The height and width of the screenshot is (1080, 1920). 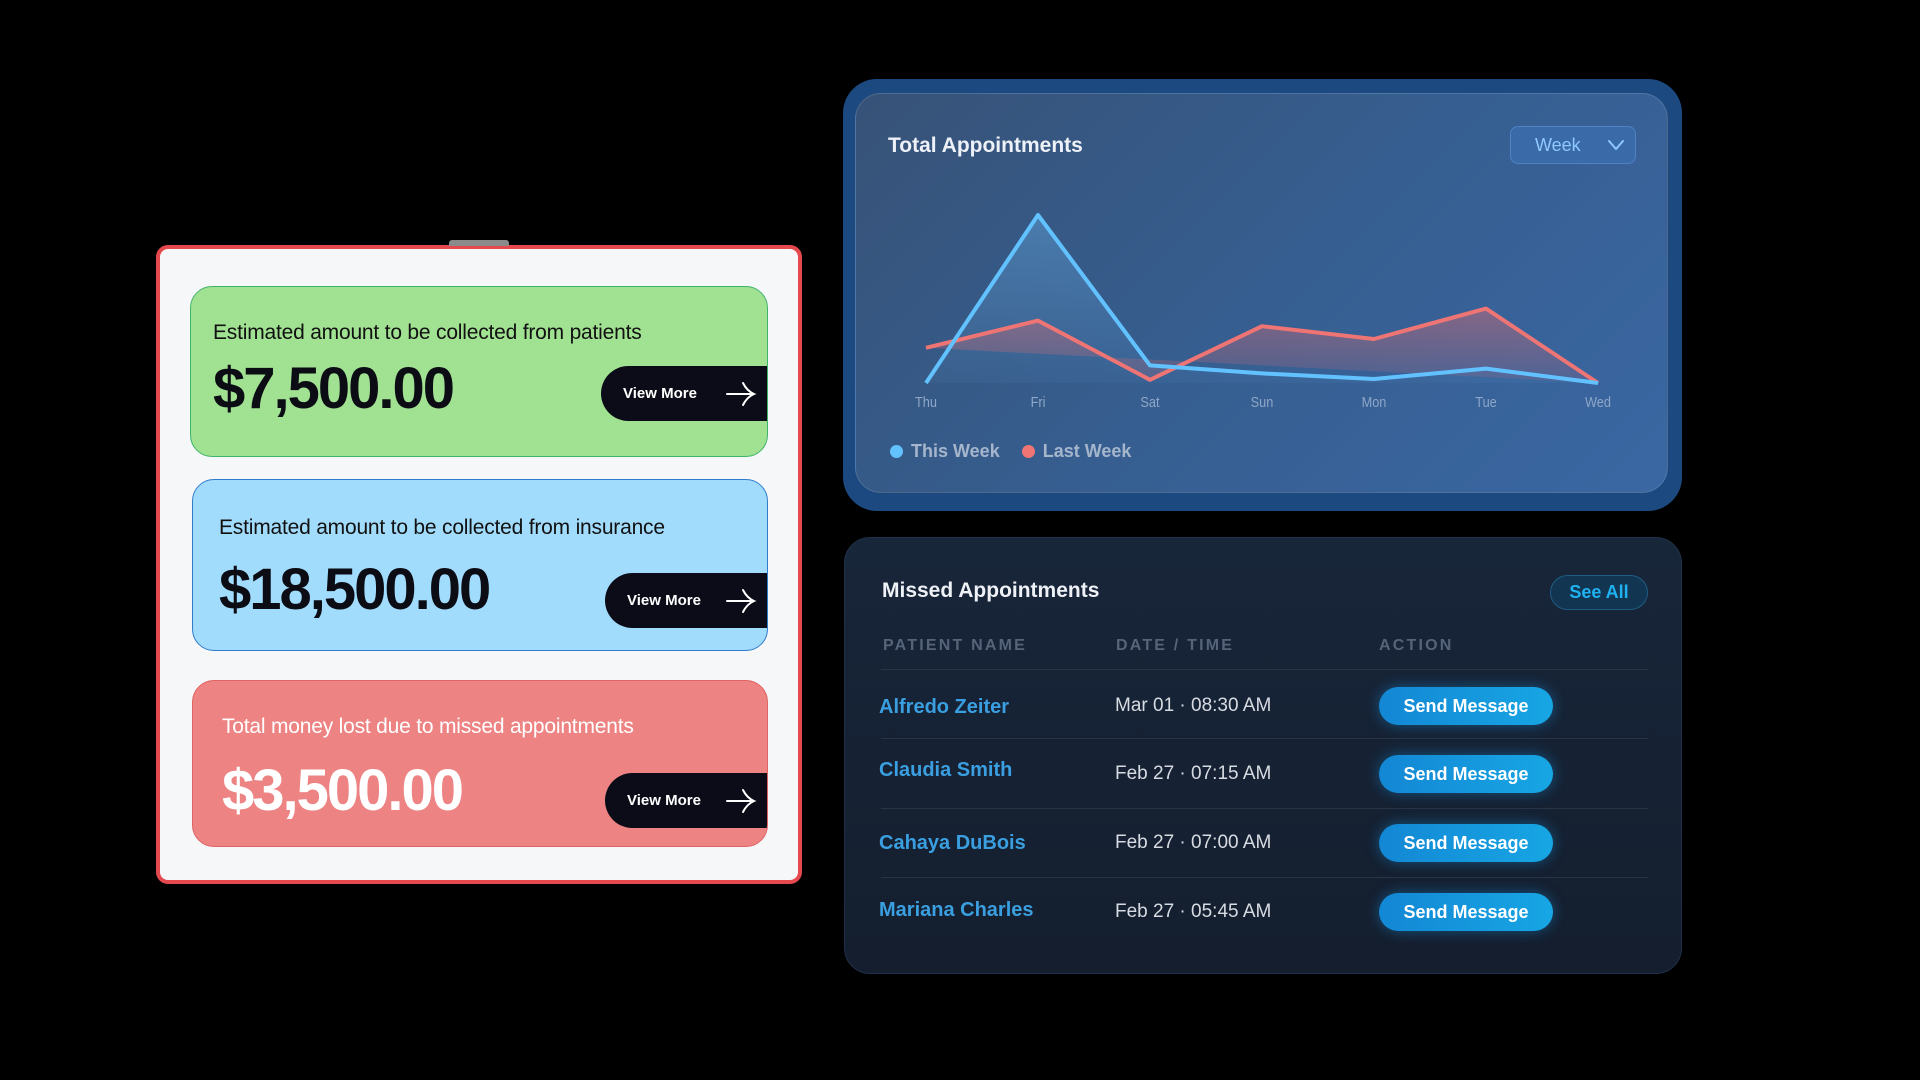 I want to click on patient-name-link: Alfredo Zeiter, so click(x=944, y=707).